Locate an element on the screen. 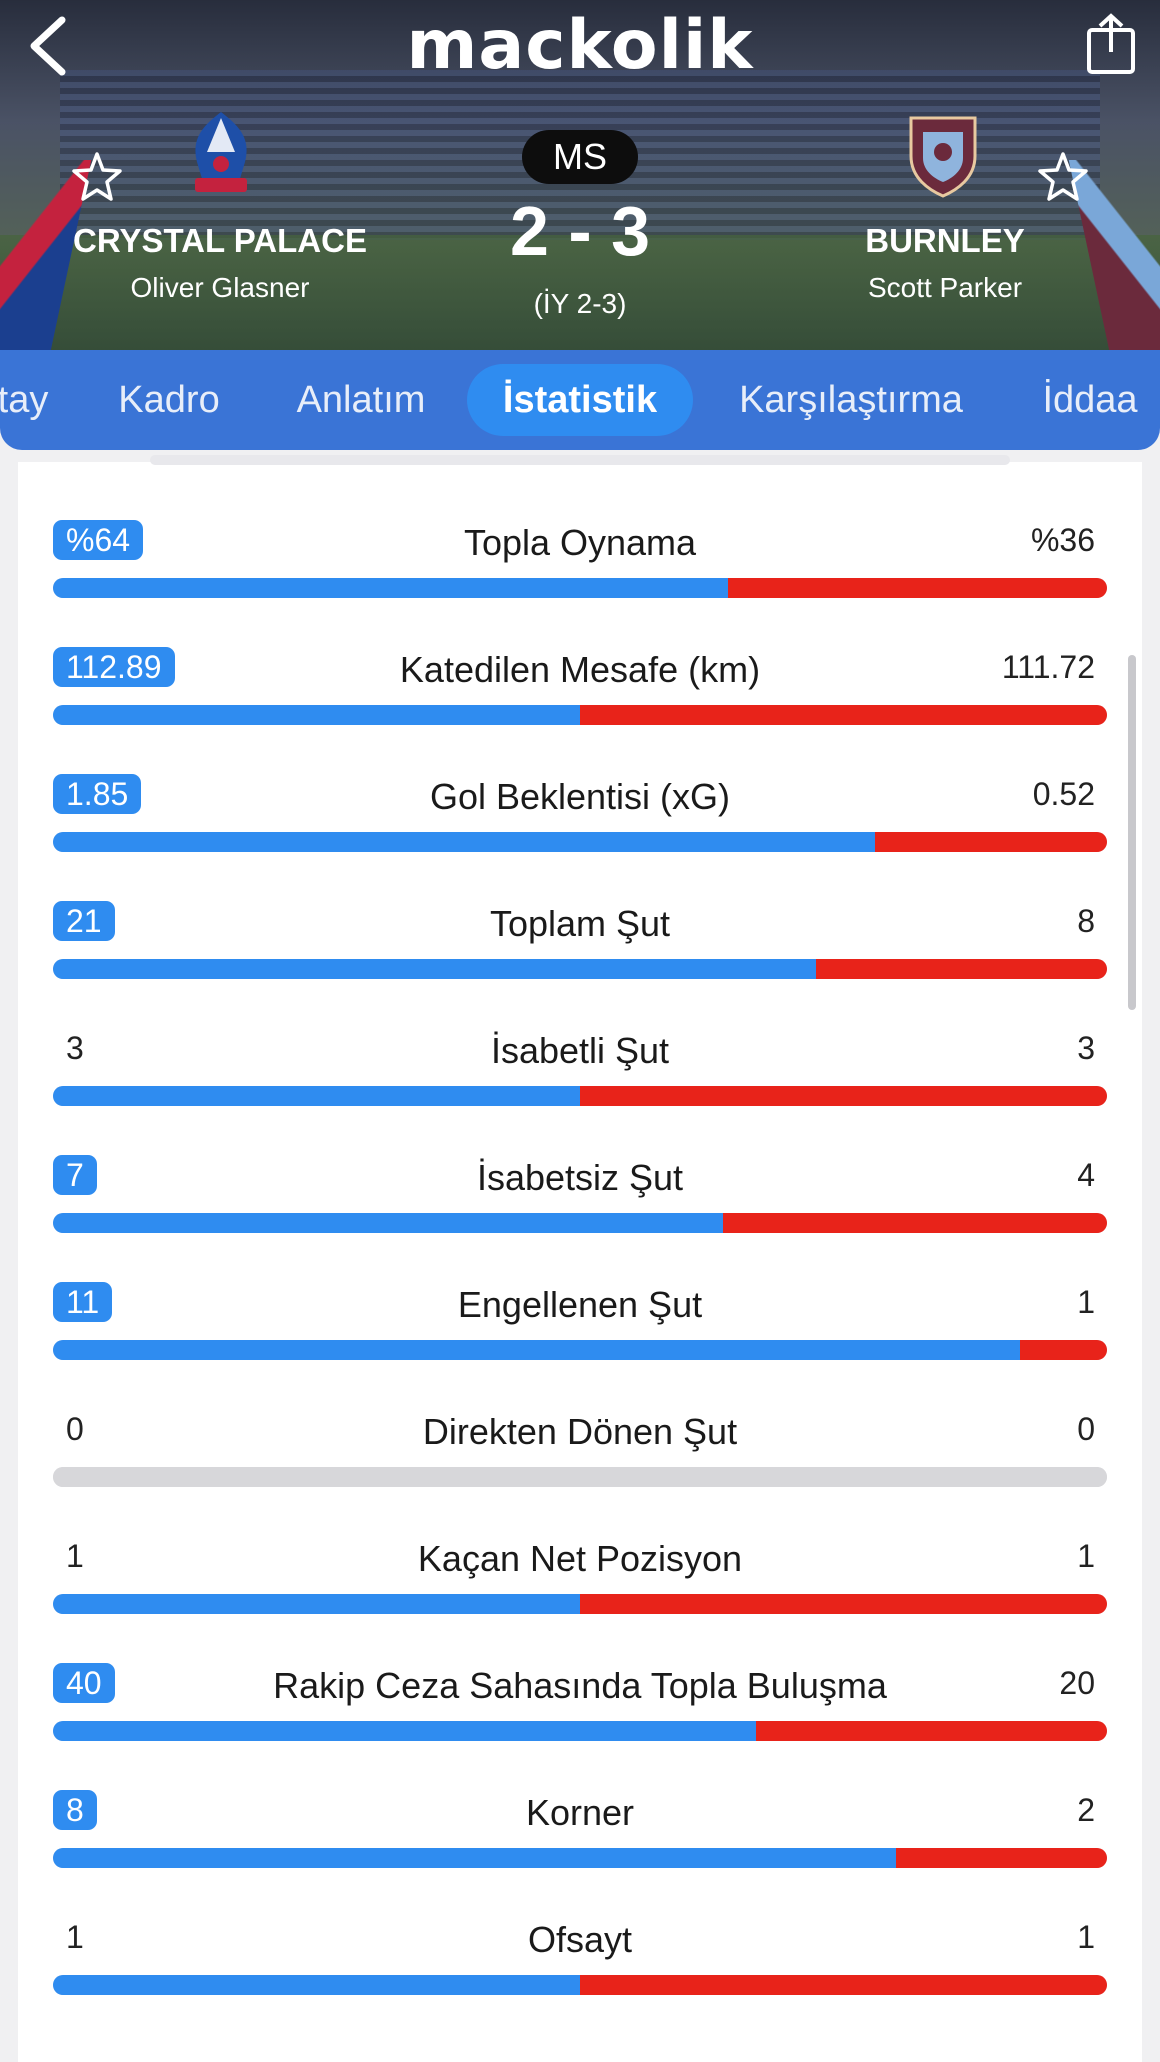 This screenshot has height=2062, width=1160. stat-label: İsabetli Şut is located at coordinates (580, 1050).